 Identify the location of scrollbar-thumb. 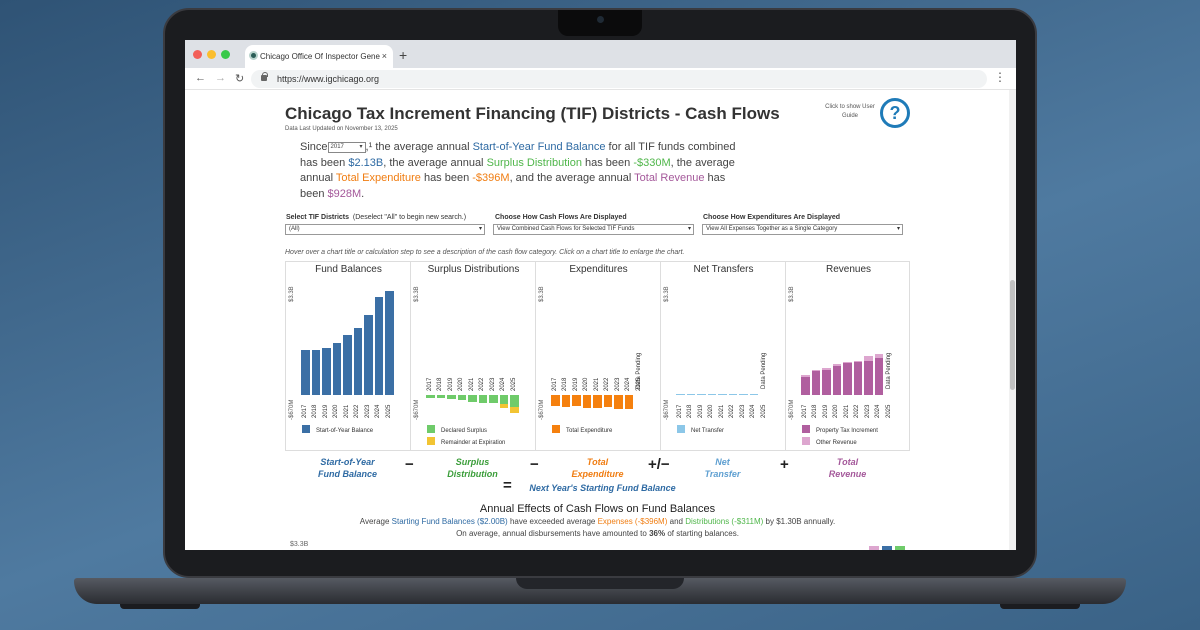
(1012, 335).